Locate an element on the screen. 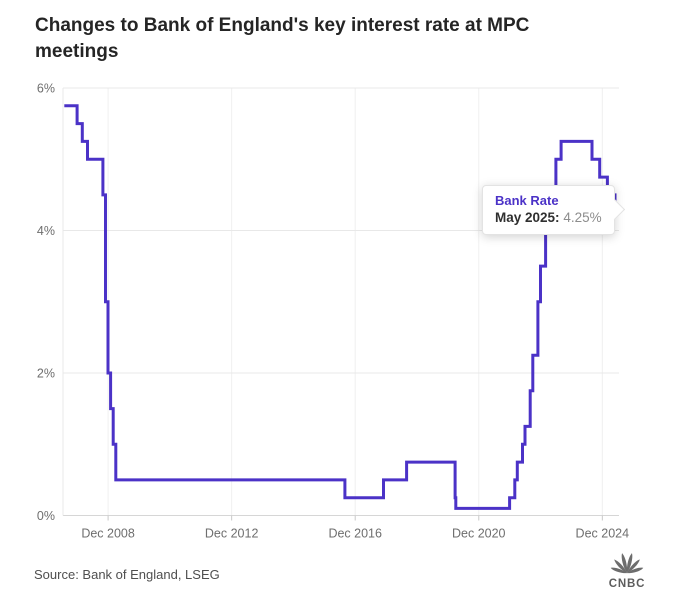  cnbc-logo-text: CNBC is located at coordinates (627, 584).